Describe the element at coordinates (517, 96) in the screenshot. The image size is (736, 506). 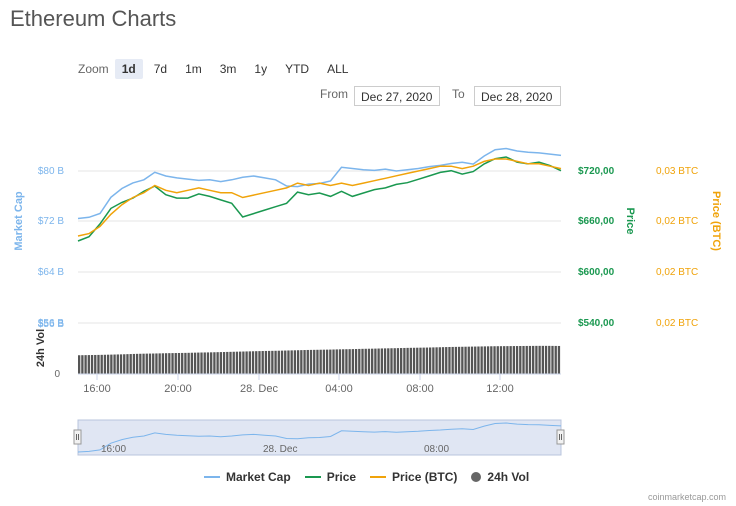
I see `to-date-input: Dec 28, 2020` at that location.